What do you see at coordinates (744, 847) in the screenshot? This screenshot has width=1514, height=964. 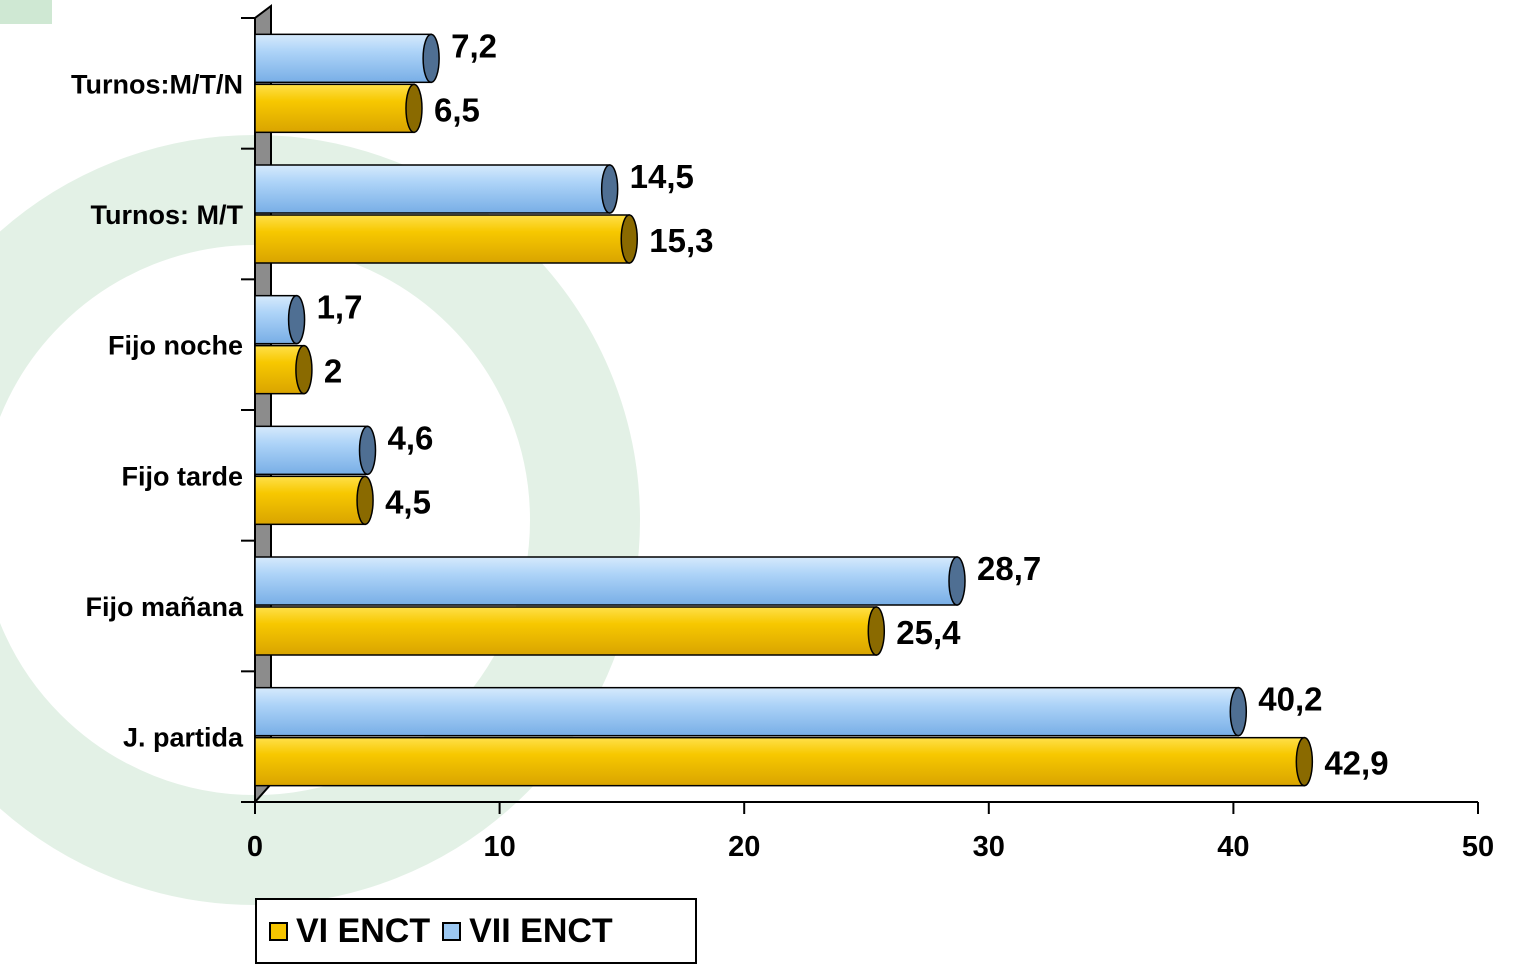 I see `x-tick-label: 20` at bounding box center [744, 847].